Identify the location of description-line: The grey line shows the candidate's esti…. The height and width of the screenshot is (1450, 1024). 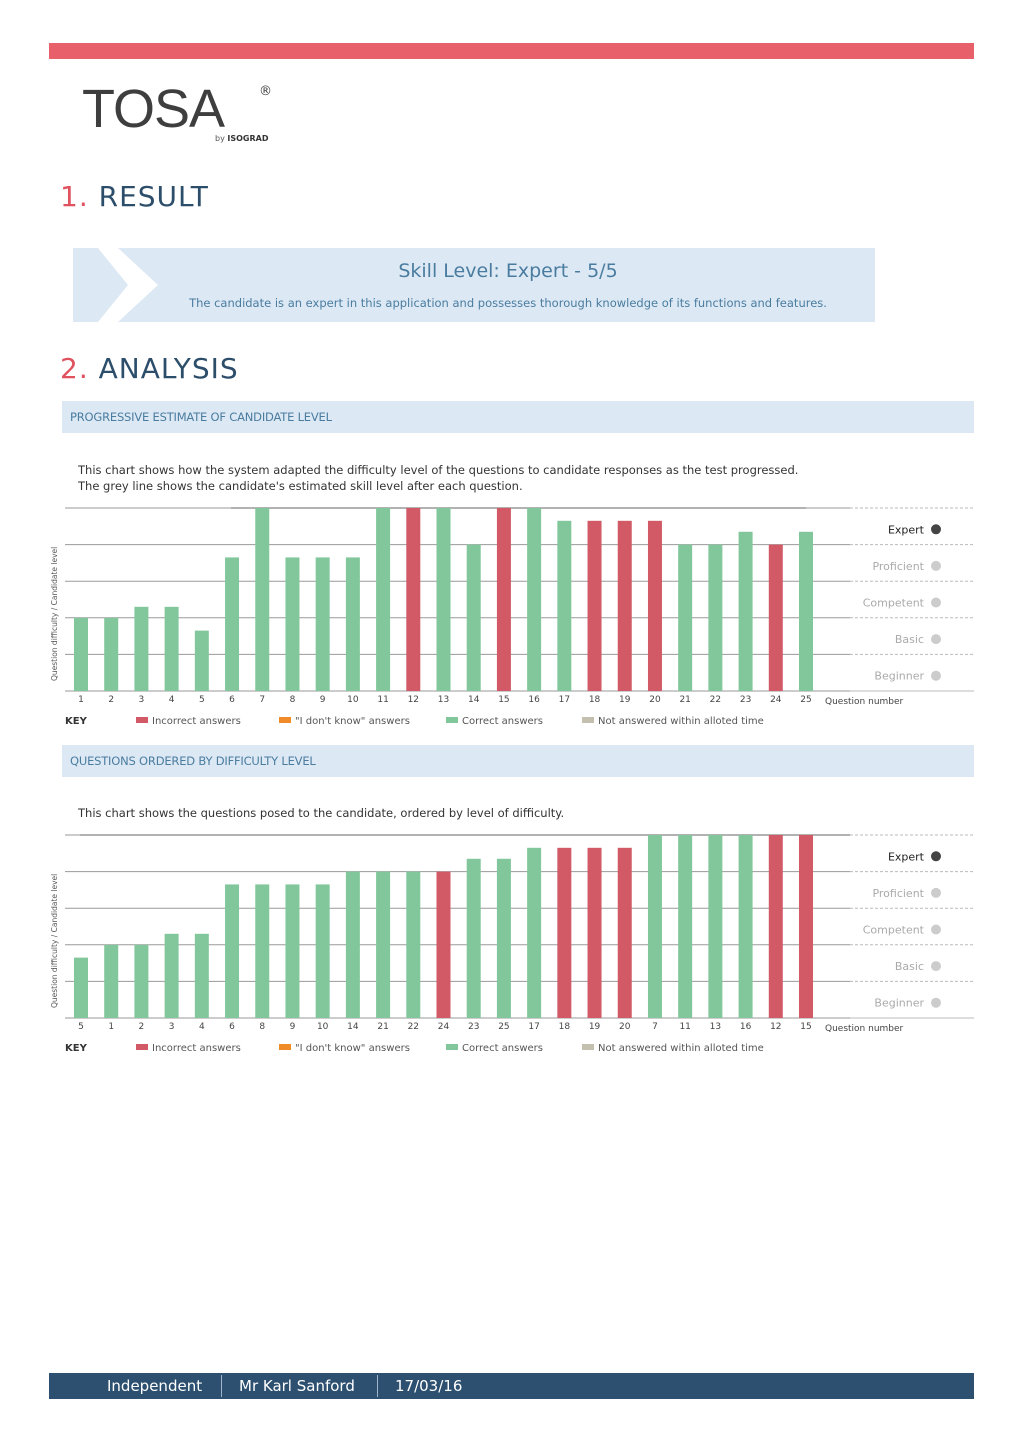
(300, 486).